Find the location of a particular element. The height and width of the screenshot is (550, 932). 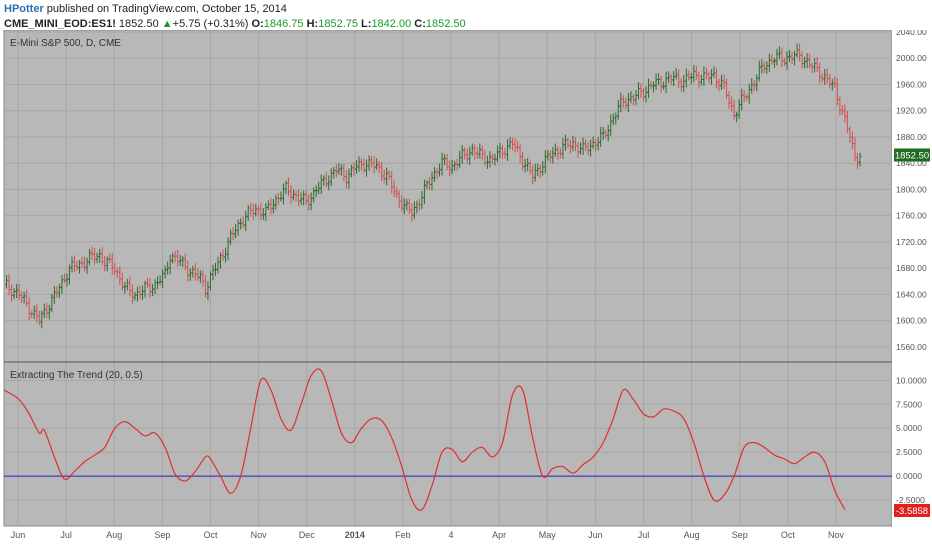

price-tick-label: 1560.00 is located at coordinates (911, 347).